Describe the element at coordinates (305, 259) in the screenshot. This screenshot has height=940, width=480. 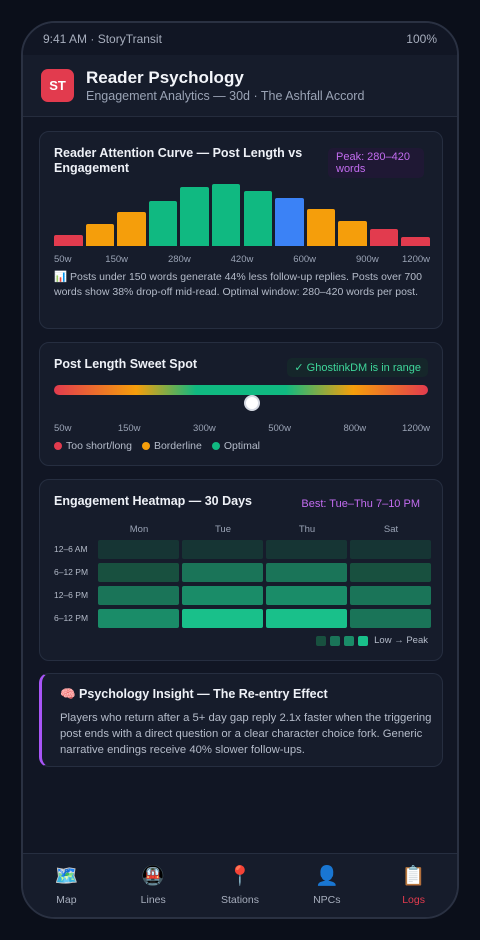
I see `attention-tick-label: 600w` at that location.